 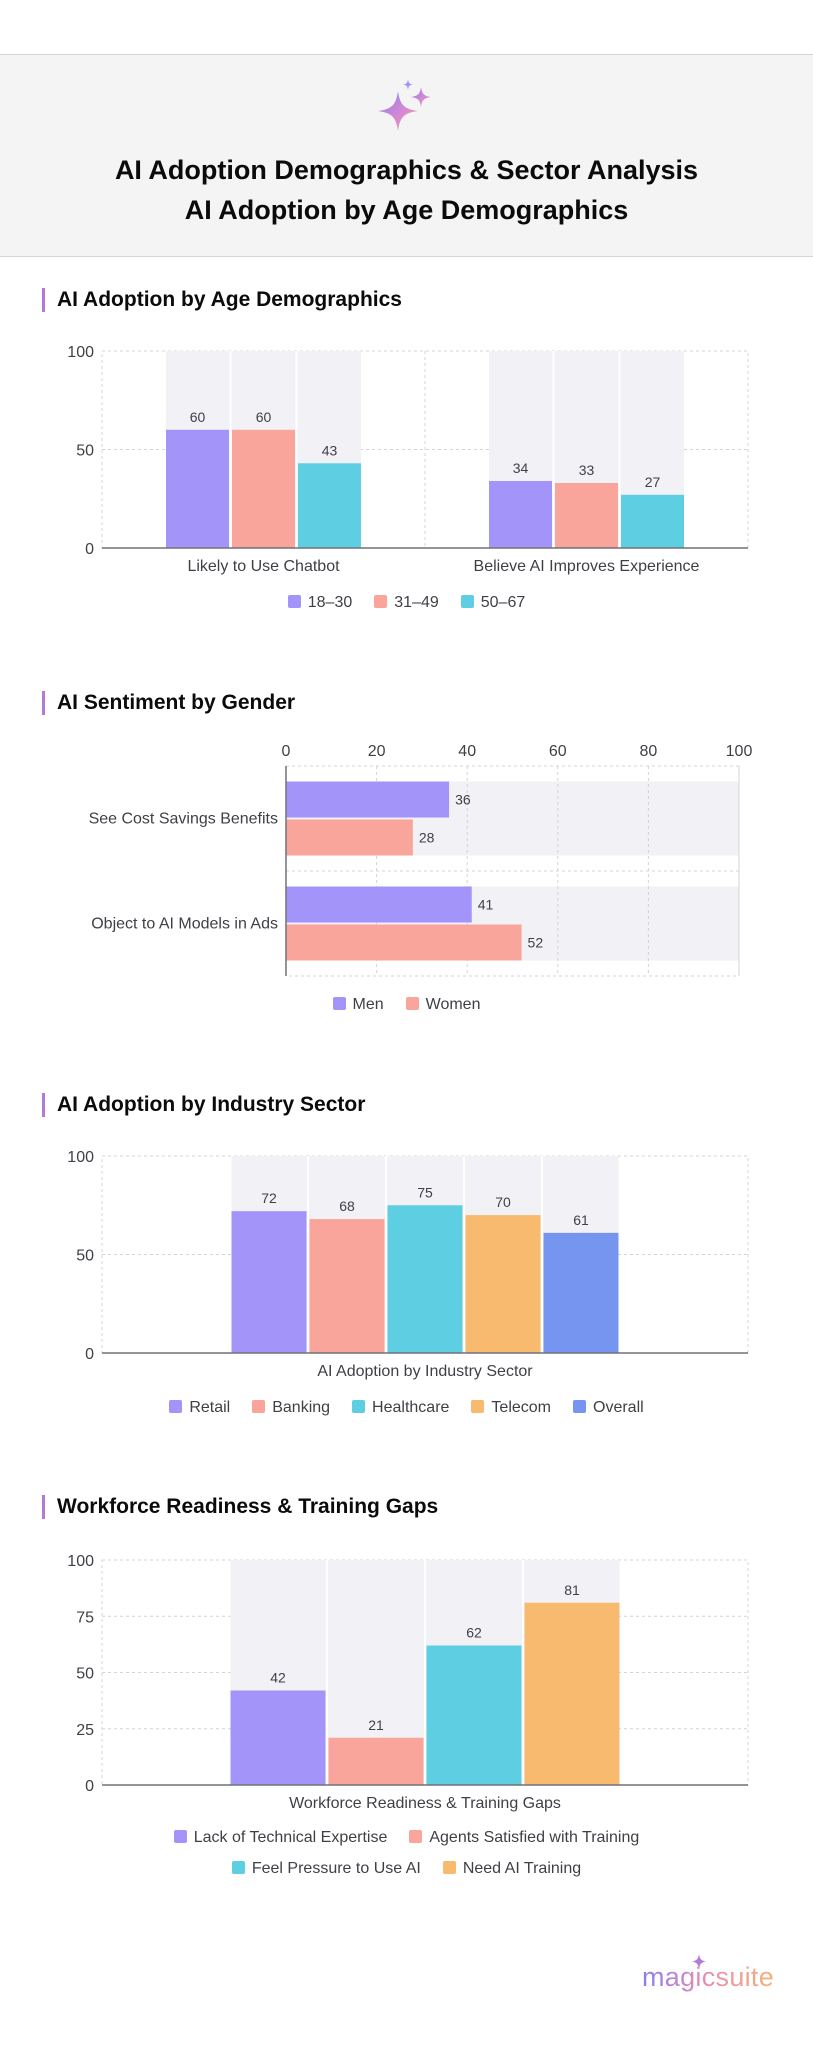 I want to click on x-tick-label: 0, so click(x=286, y=751).